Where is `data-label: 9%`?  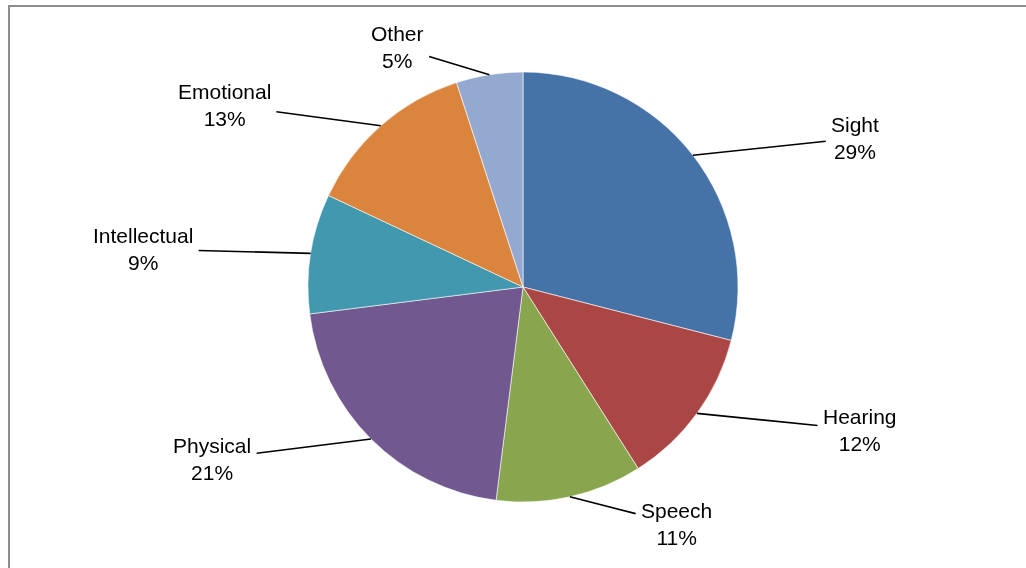 data-label: 9% is located at coordinates (143, 263).